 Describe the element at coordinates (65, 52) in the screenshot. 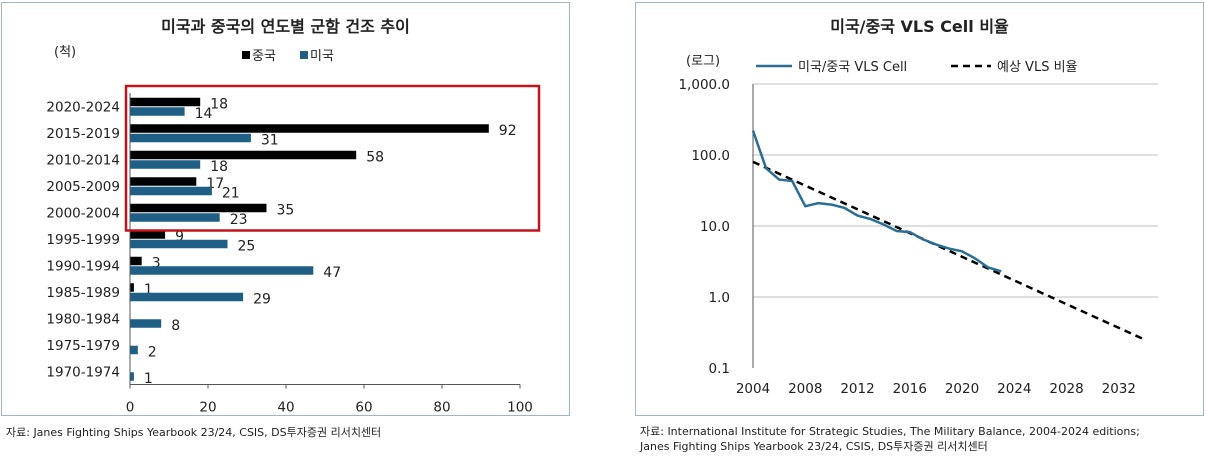

I see `unit-label: (척)` at that location.